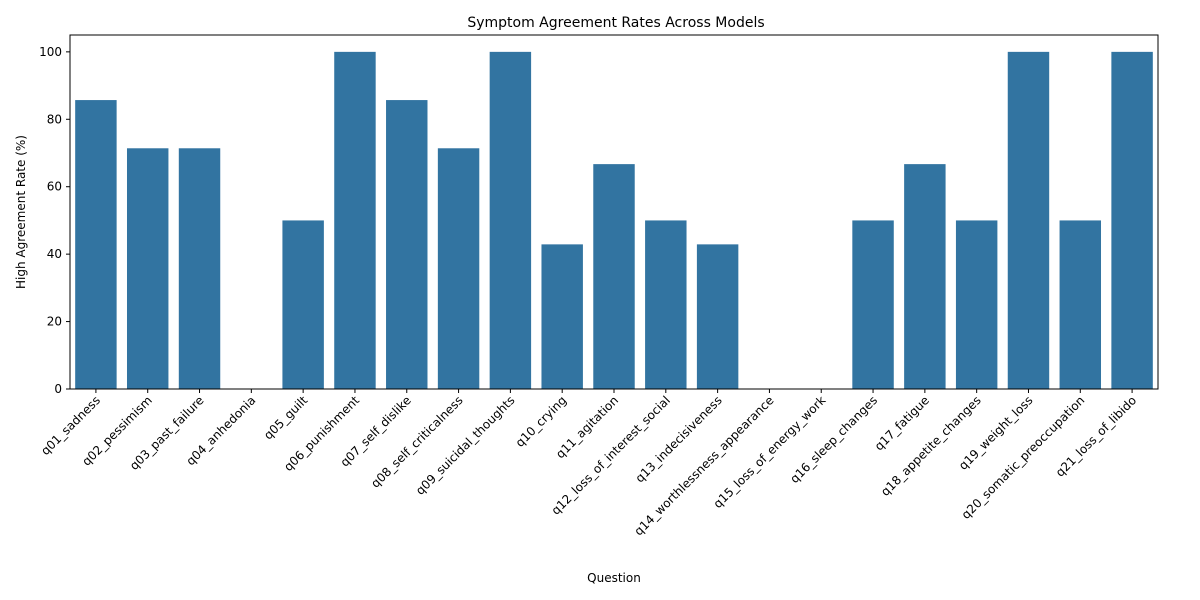 This screenshot has width=1200, height=600. What do you see at coordinates (96, 244) in the screenshot?
I see `bar-q01_sadness` at bounding box center [96, 244].